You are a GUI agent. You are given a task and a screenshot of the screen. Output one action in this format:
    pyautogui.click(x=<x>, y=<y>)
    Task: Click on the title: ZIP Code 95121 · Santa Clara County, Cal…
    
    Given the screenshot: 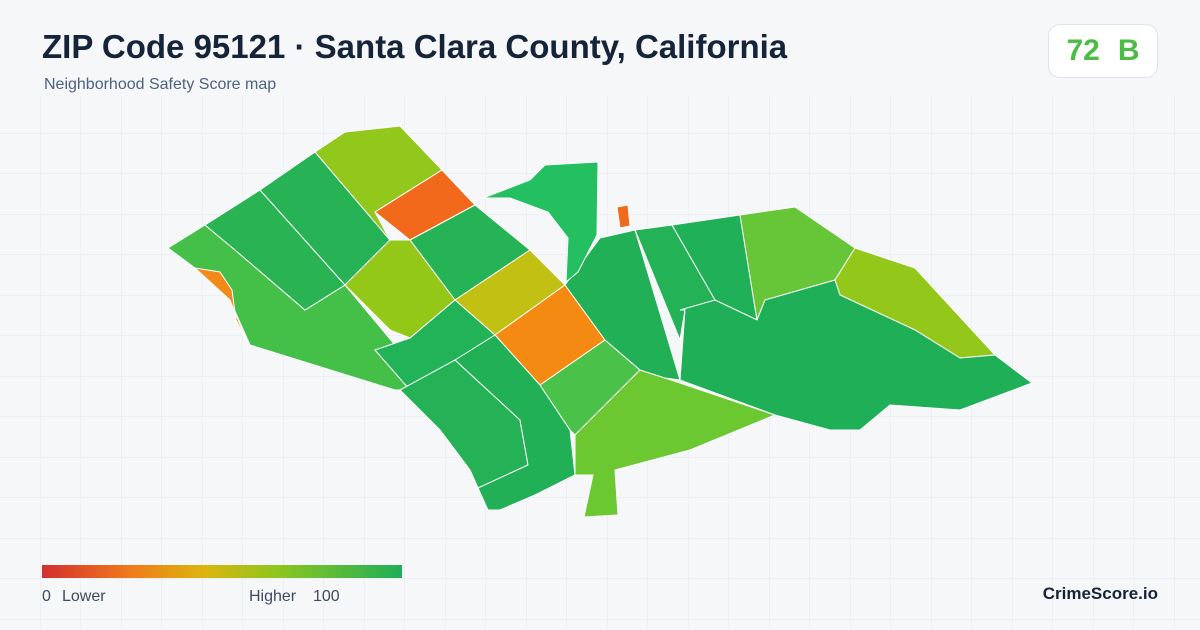 What is the action you would take?
    pyautogui.click(x=415, y=46)
    